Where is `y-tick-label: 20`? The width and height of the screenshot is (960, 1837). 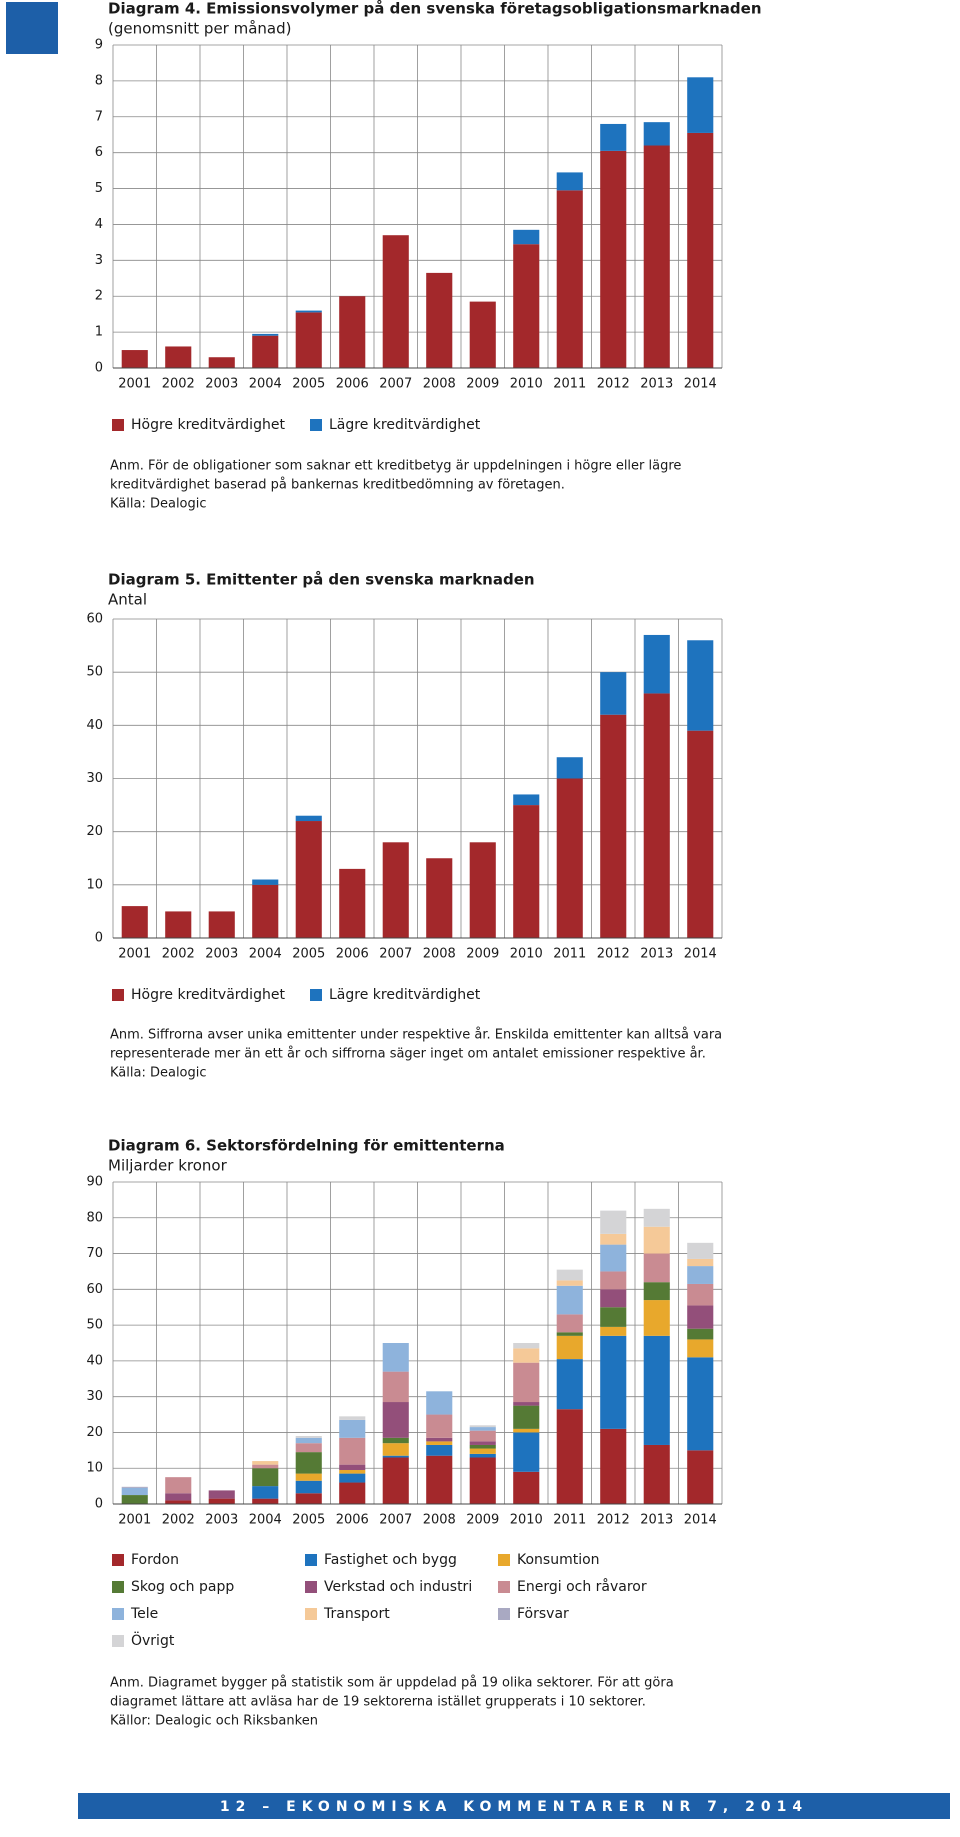 y-tick-label: 20 is located at coordinates (94, 1432).